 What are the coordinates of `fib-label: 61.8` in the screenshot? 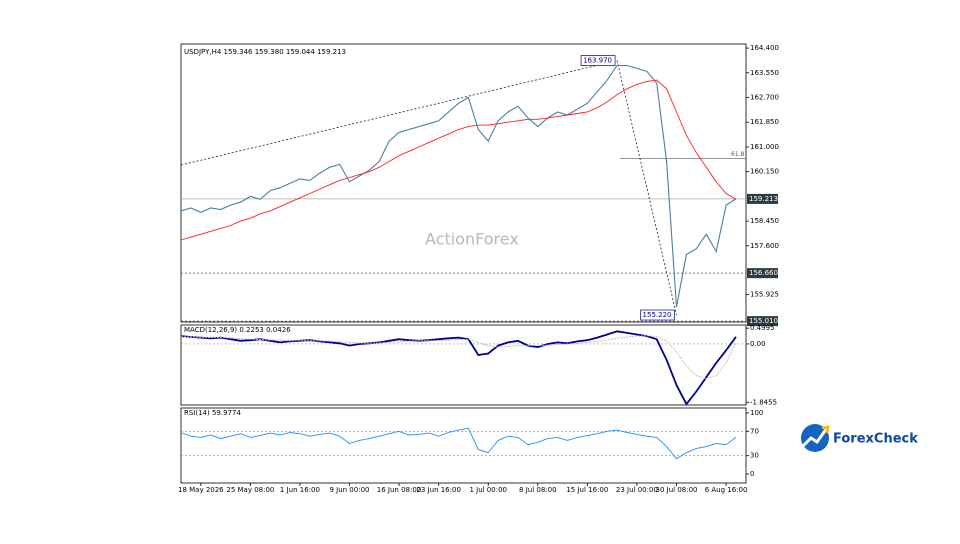 It's located at (738, 154).